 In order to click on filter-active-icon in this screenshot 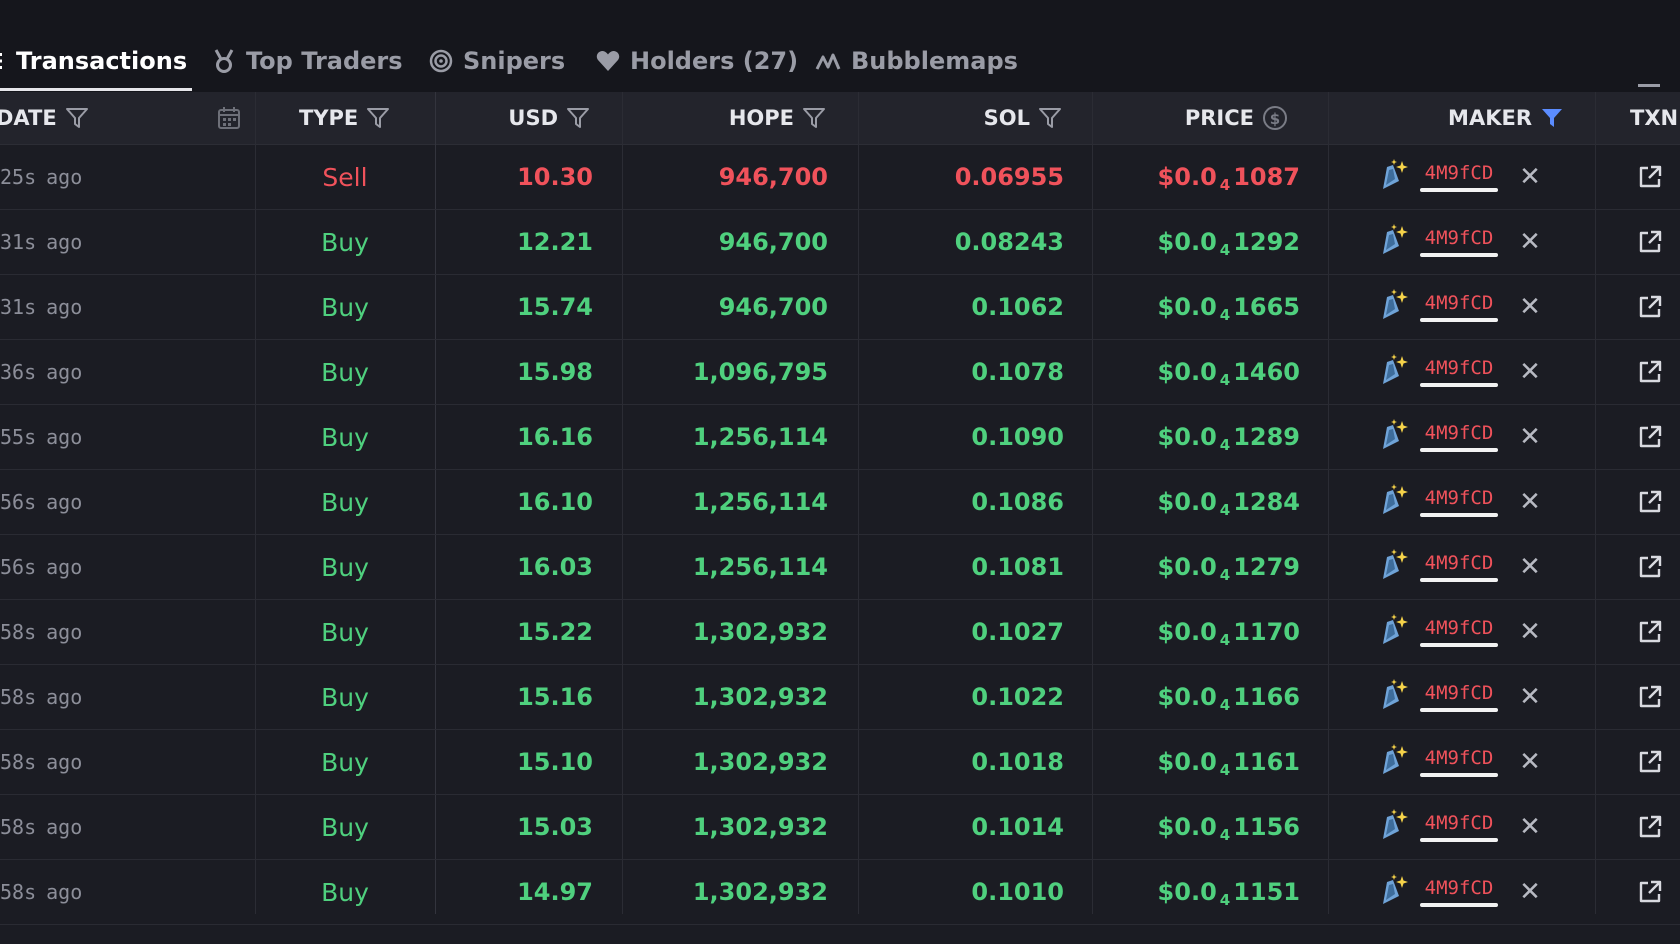, I will do `click(1552, 118)`.